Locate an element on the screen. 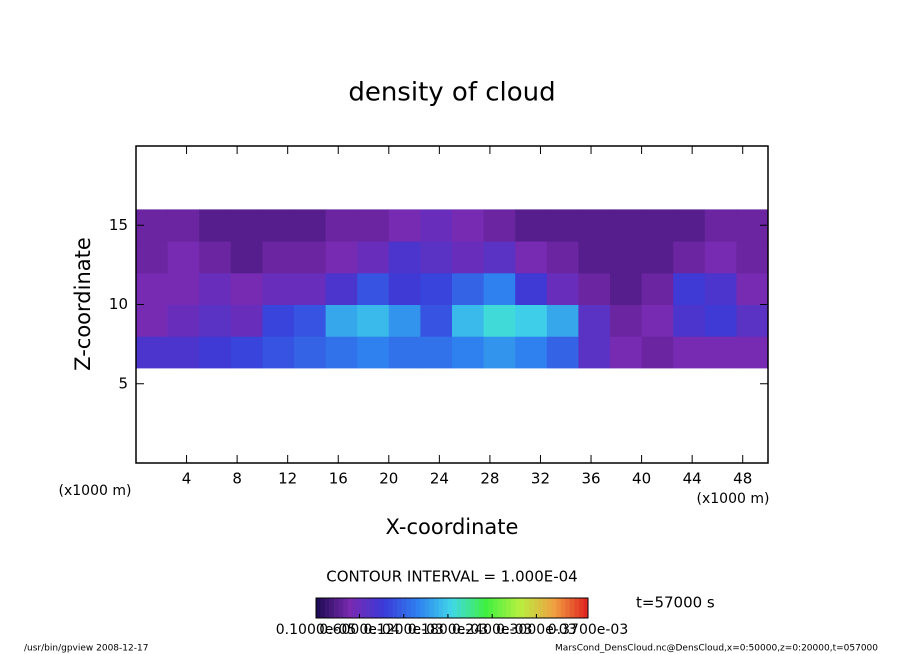 This screenshot has height=654, width=904. y-tick-label: 10 is located at coordinates (118, 304).